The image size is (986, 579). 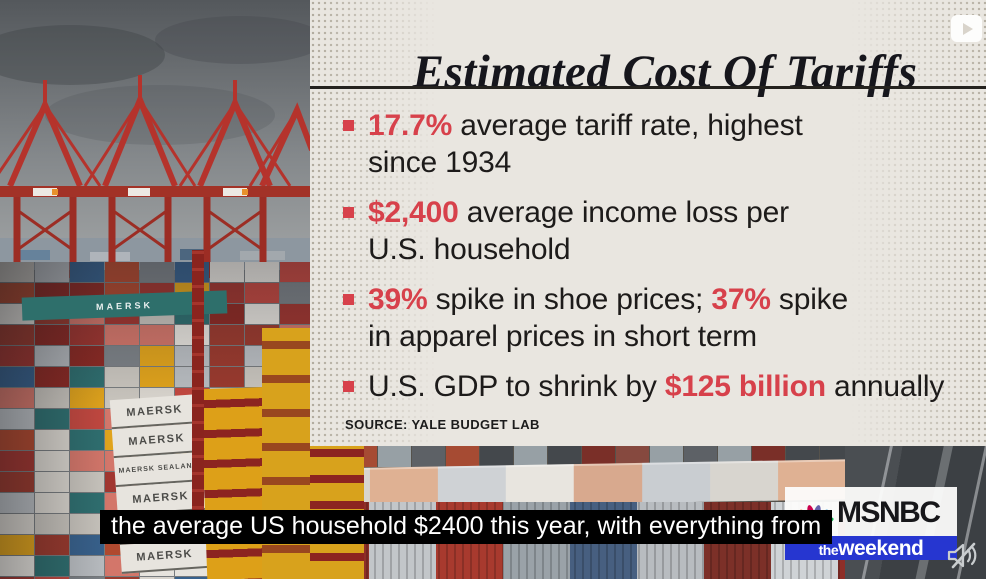 I want to click on muted-speaker-icon, so click(x=962, y=555).